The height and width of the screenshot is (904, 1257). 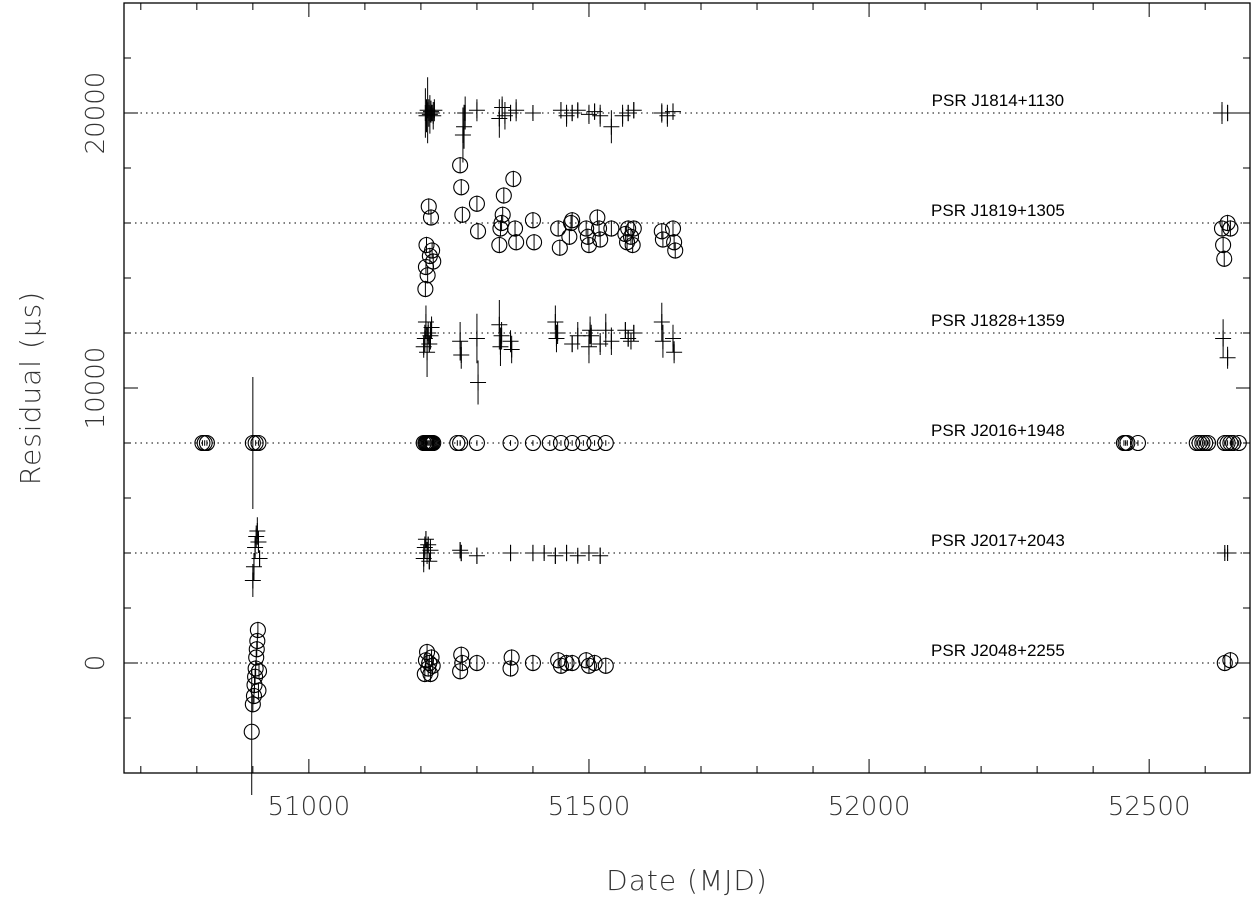 I want to click on x-tick-label: 51000, so click(x=309, y=807).